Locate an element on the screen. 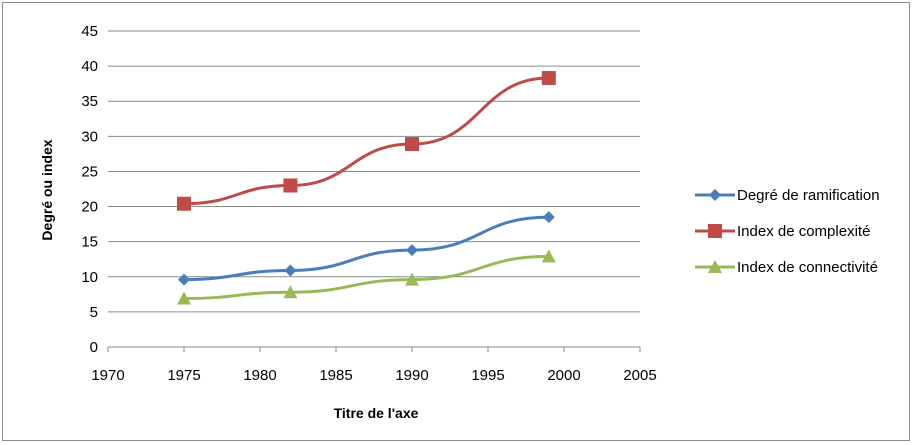 The image size is (914, 445). x-tick-label: 2005 is located at coordinates (639, 375).